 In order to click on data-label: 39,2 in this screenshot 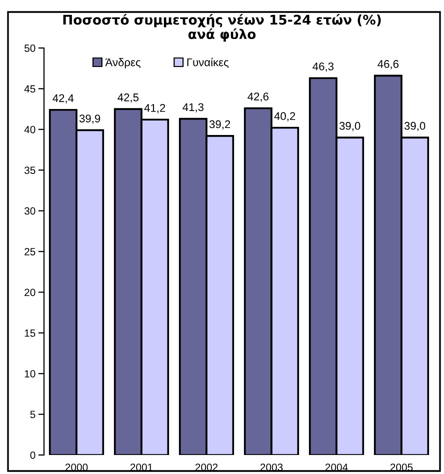, I will do `click(219, 125)`.